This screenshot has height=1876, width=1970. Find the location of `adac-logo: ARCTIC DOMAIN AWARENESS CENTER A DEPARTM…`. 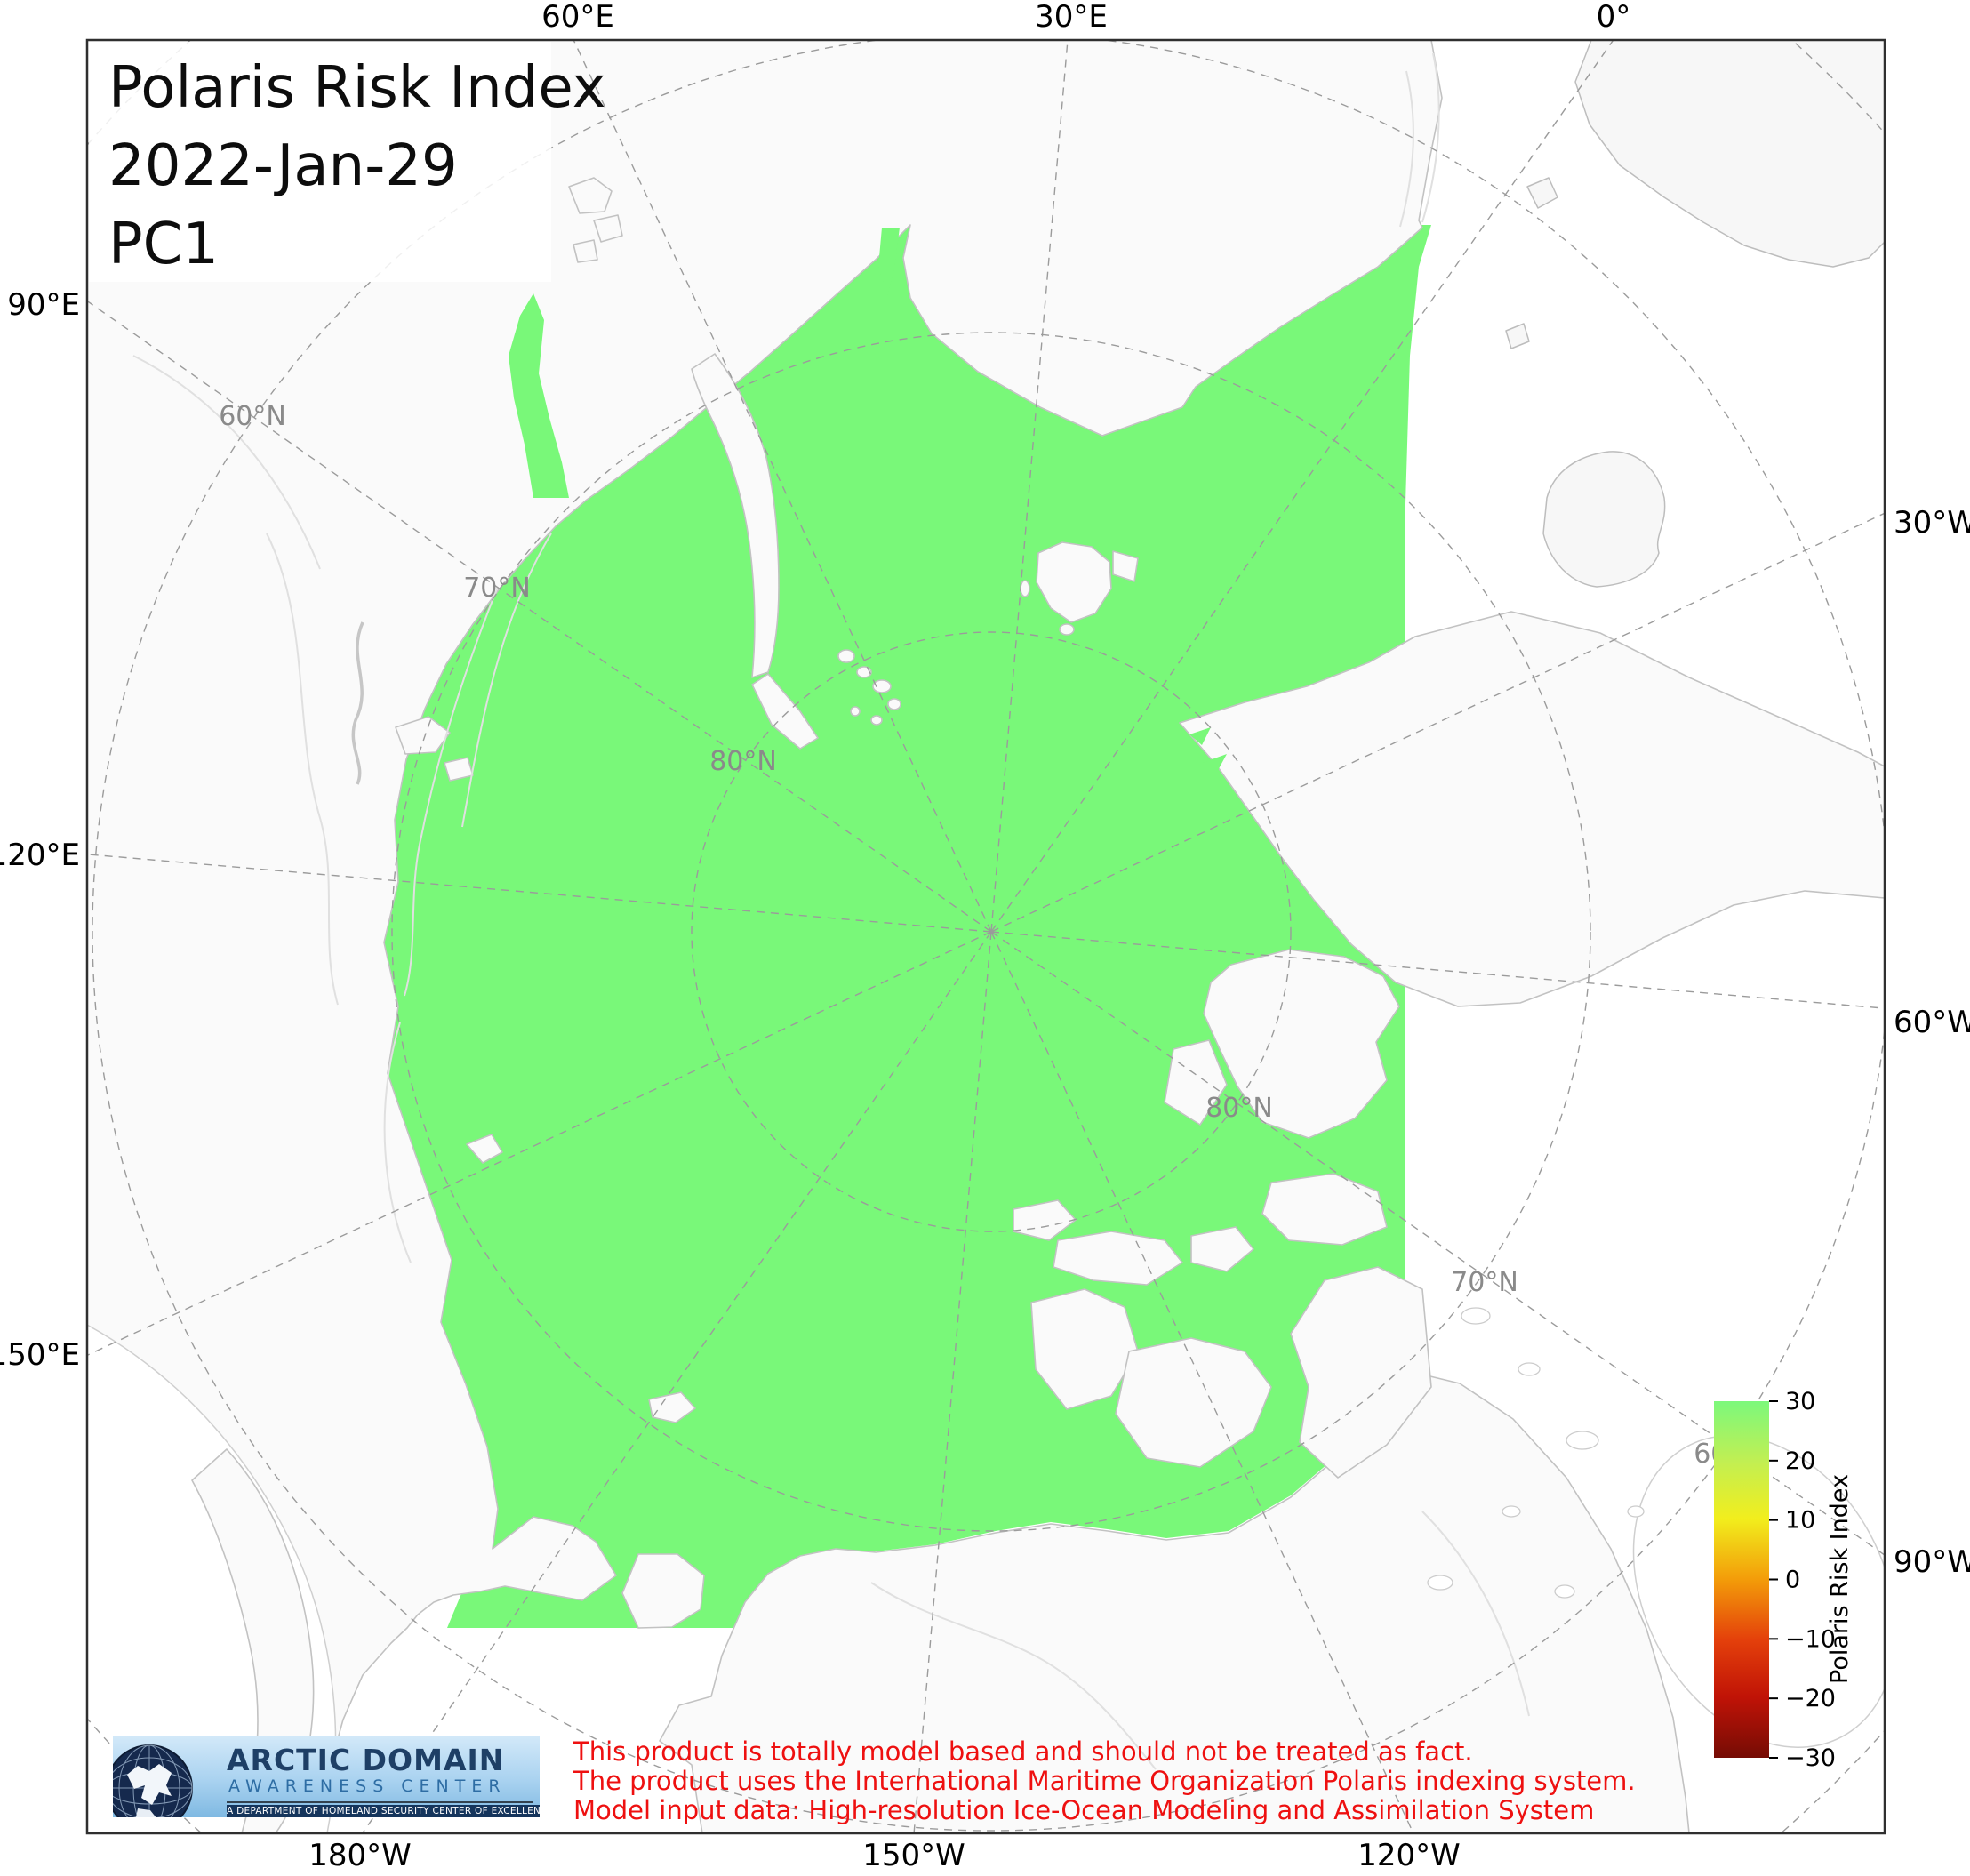

adac-logo: ARCTIC DOMAIN AWARENESS CENTER A DEPARTM… is located at coordinates (326, 1776).